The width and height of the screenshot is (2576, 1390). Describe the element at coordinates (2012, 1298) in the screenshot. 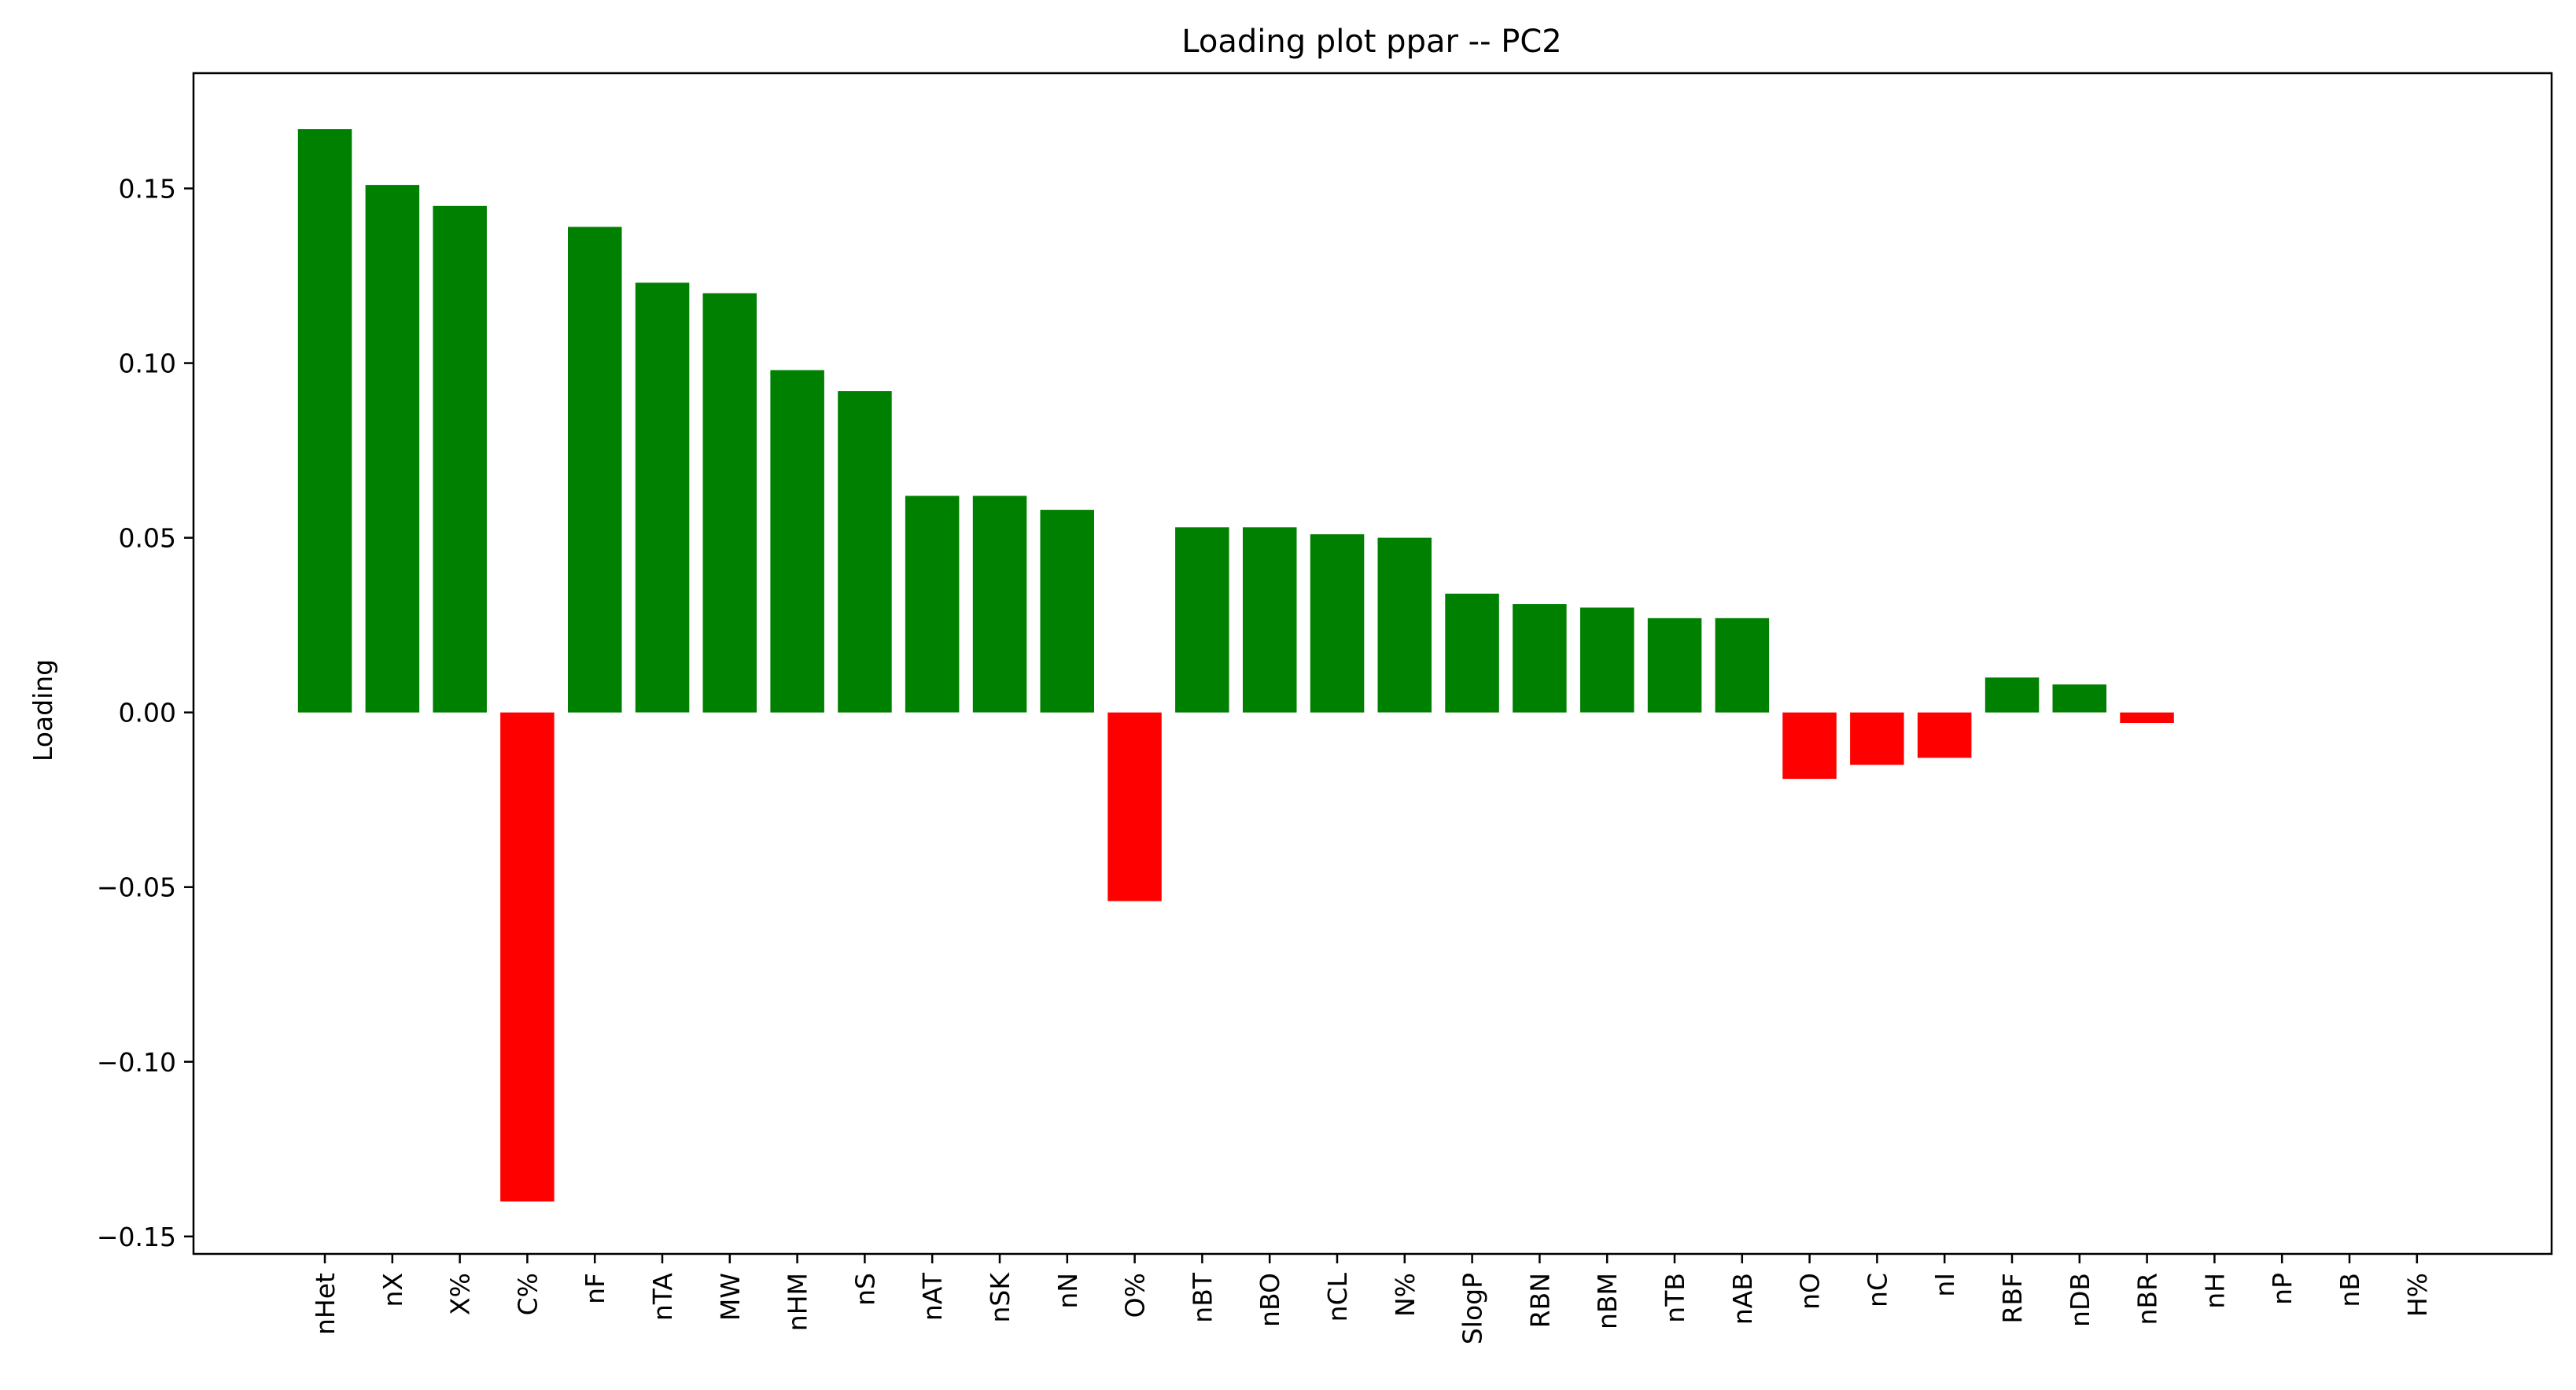

I see `x-tick-label: RBF` at that location.